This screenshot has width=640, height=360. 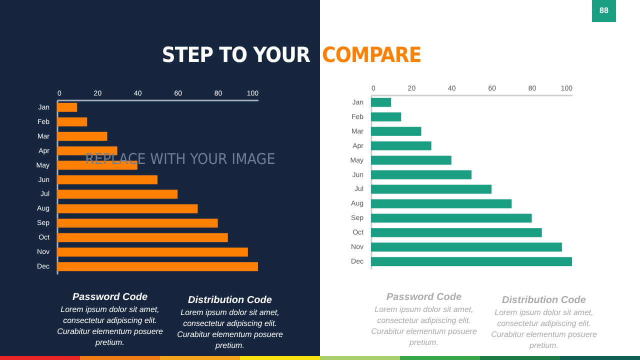 I want to click on chart-title: STEP TO YOUR, so click(x=236, y=55).